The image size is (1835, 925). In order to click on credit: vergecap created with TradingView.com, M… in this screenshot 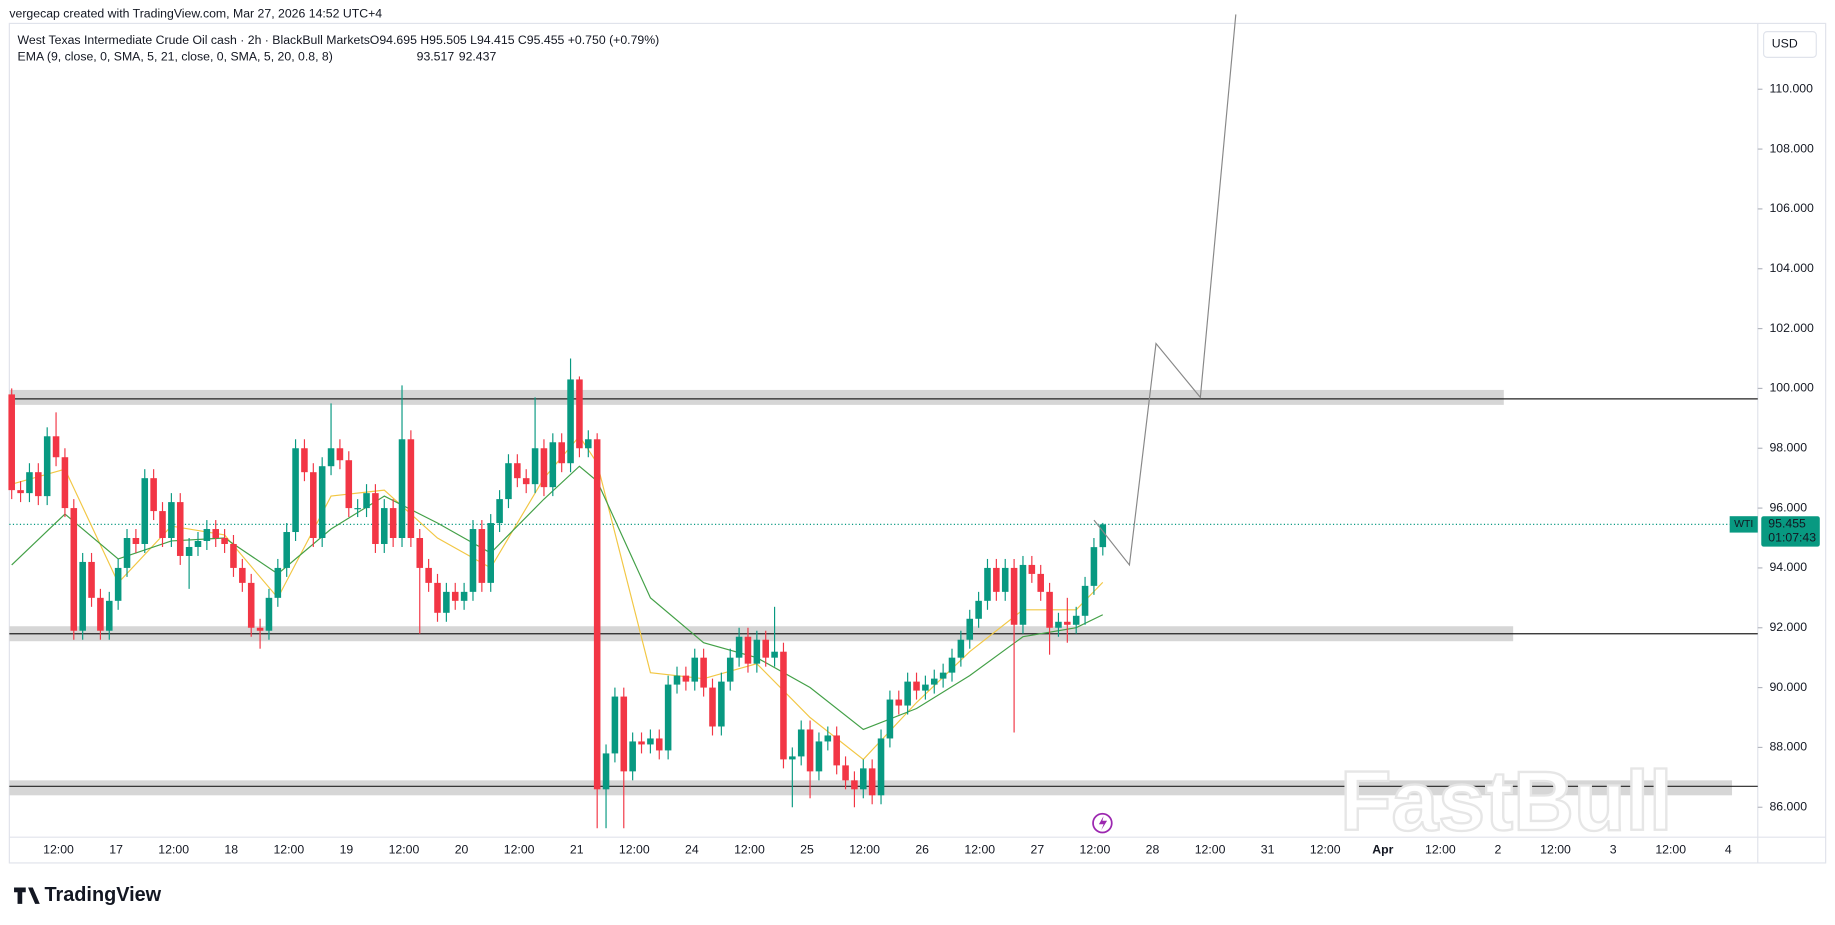, I will do `click(195, 13)`.